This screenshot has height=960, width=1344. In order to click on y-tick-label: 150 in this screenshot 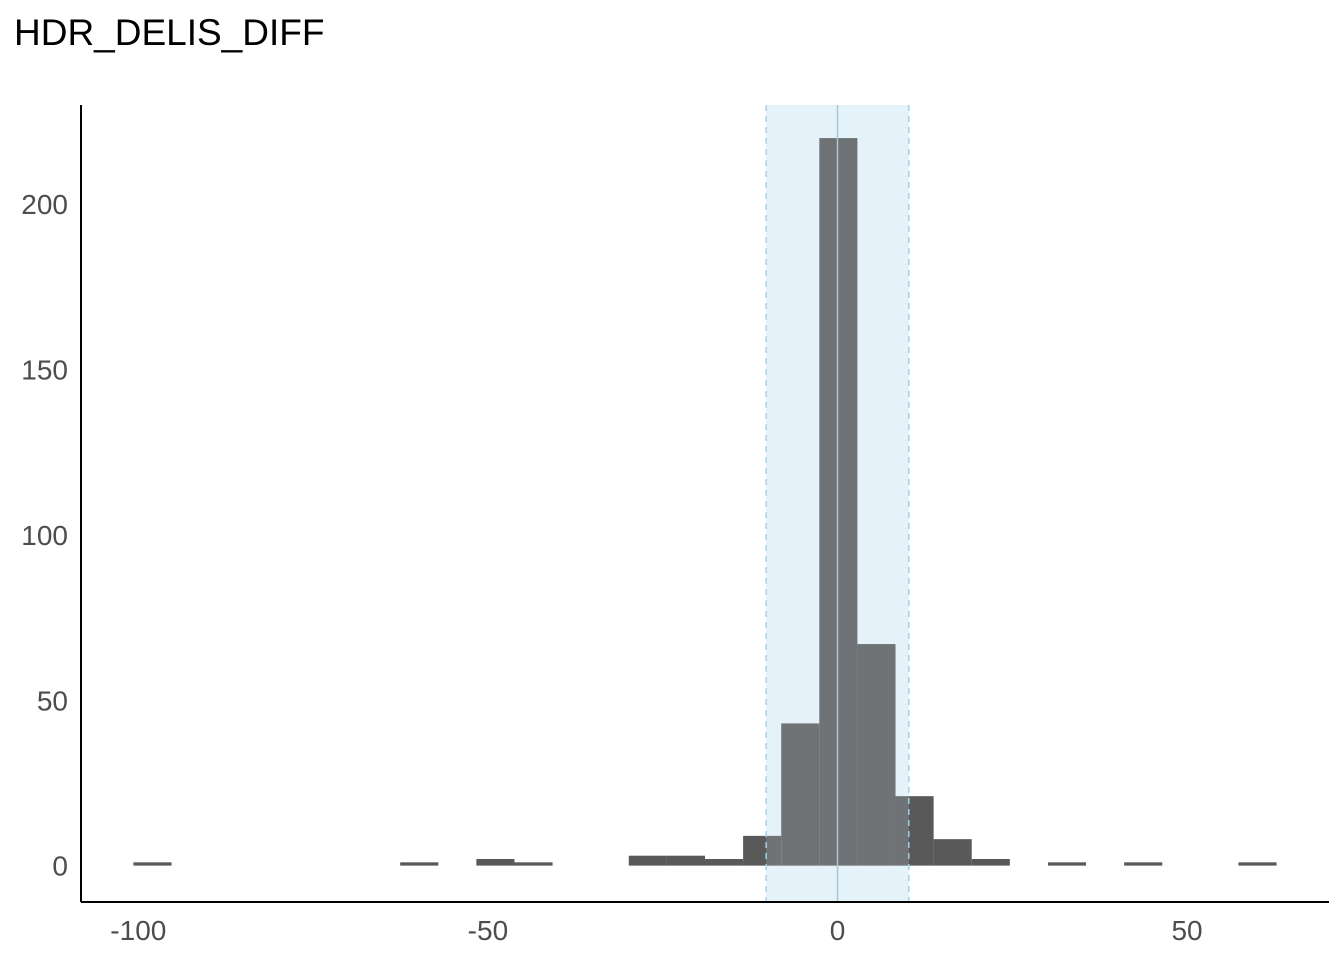, I will do `click(44, 370)`.